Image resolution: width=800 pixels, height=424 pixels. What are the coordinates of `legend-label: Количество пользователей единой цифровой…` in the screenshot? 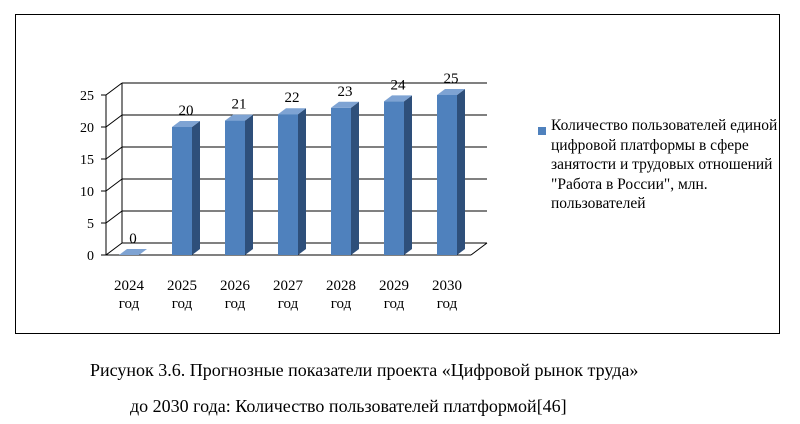 It's located at (664, 164).